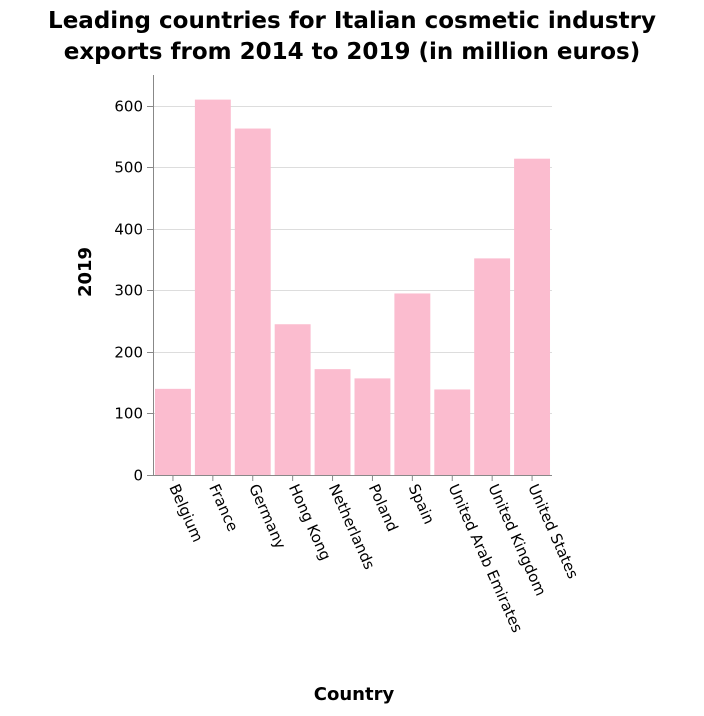 The image size is (704, 716). Describe the element at coordinates (138, 476) in the screenshot. I see `y-tick-label: 0` at that location.